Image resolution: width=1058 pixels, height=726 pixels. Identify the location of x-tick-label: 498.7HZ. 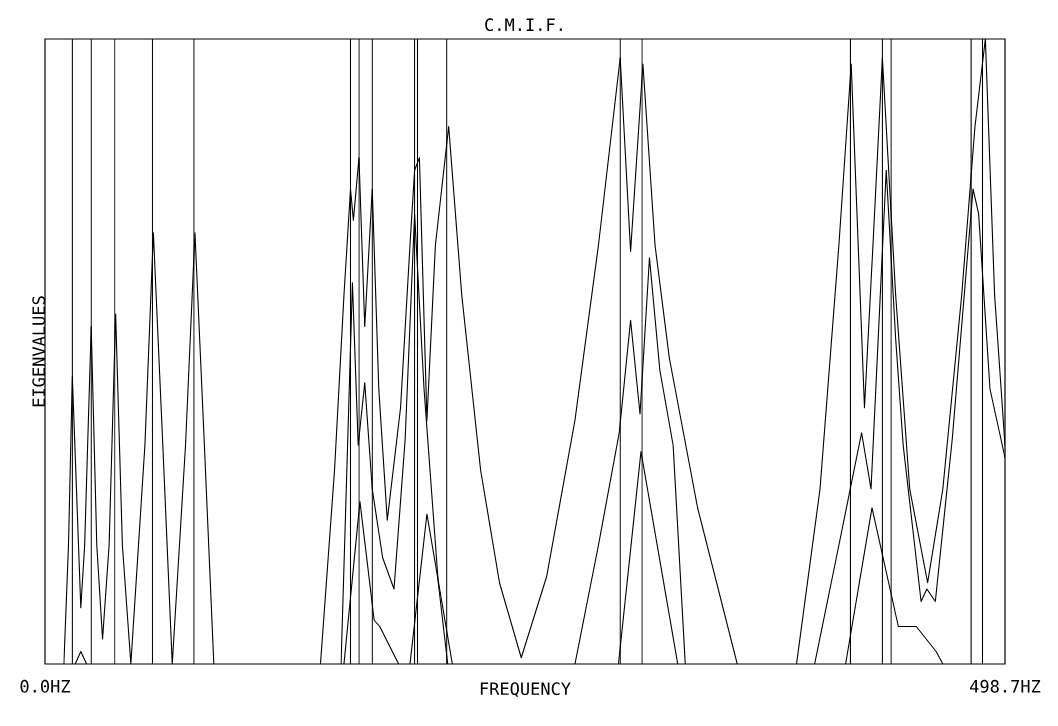
(1005, 686).